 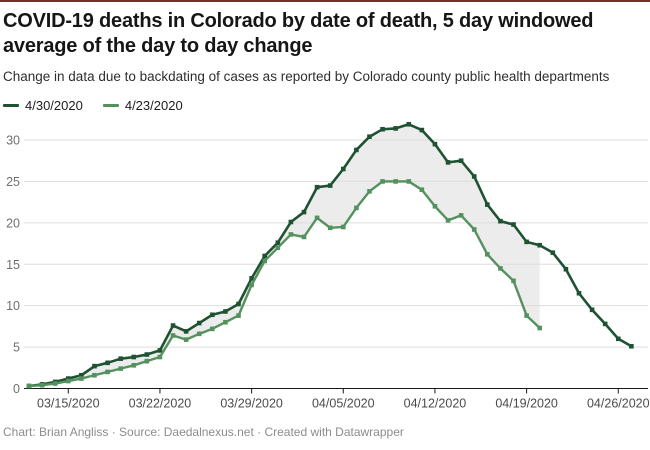 What do you see at coordinates (325, 1) in the screenshot?
I see `accent-bar` at bounding box center [325, 1].